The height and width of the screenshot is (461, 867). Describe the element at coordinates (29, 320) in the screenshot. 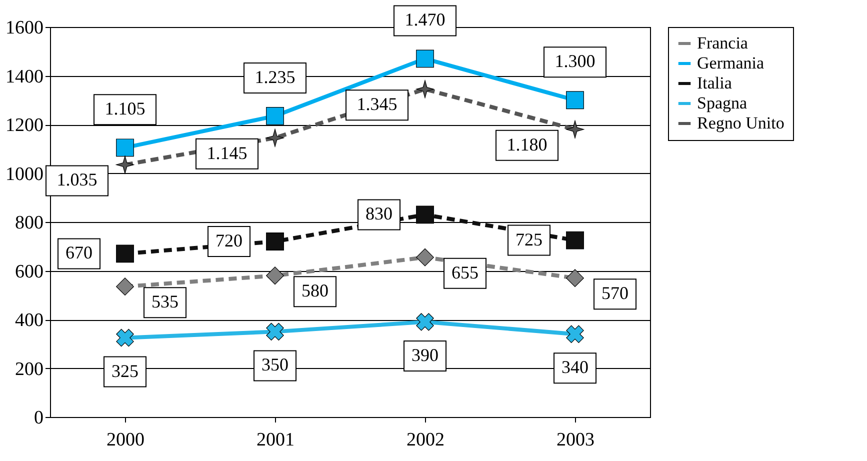

I see `y-tick-label: 400` at that location.